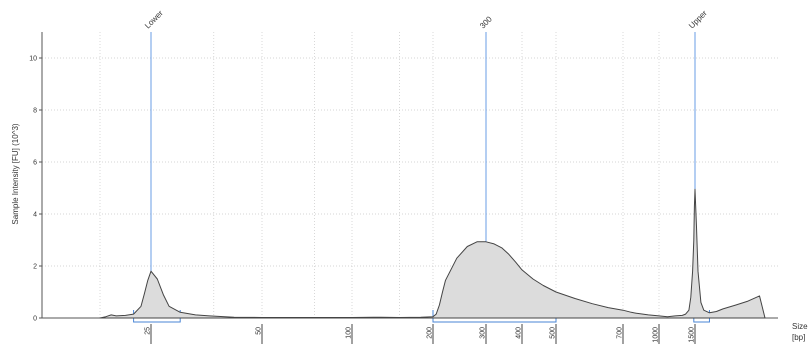 The height and width of the screenshot is (352, 808). I want to click on y-axis-title: Sample Intensity [FU] (10^3), so click(15, 173).